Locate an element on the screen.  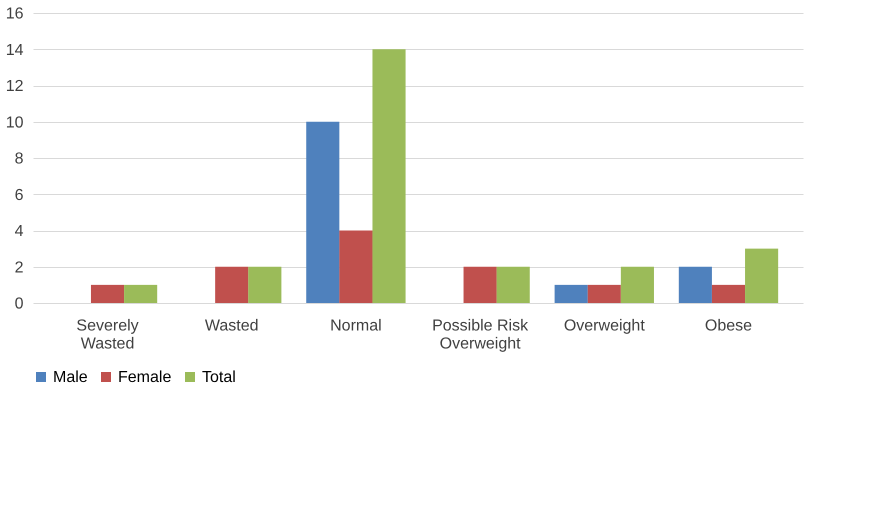
y-tick-label: 16 is located at coordinates (15, 14).